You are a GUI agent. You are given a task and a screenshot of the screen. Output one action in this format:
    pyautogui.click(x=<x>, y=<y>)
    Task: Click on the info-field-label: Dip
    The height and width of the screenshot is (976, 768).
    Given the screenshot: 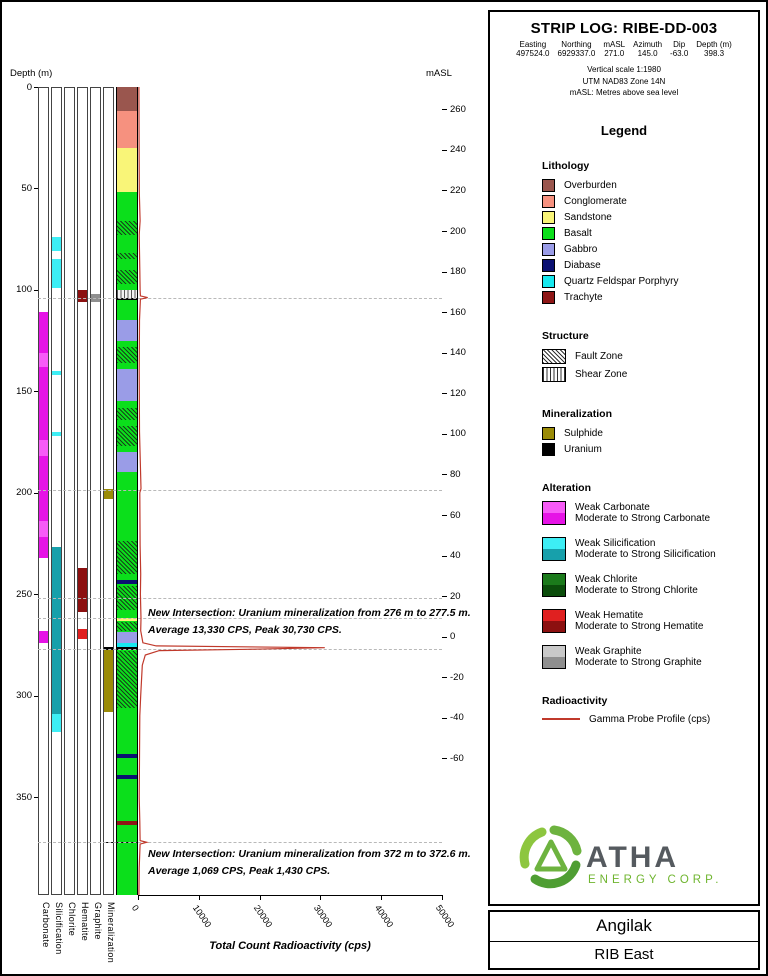 What is the action you would take?
    pyautogui.click(x=679, y=44)
    